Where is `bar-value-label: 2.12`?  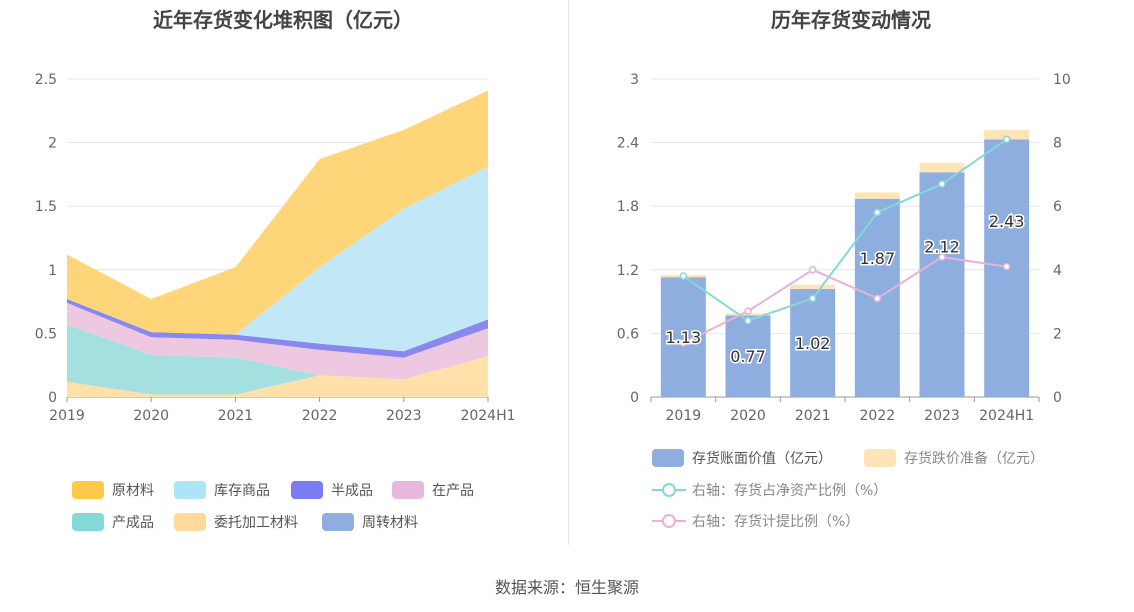 bar-value-label: 2.12 is located at coordinates (942, 247).